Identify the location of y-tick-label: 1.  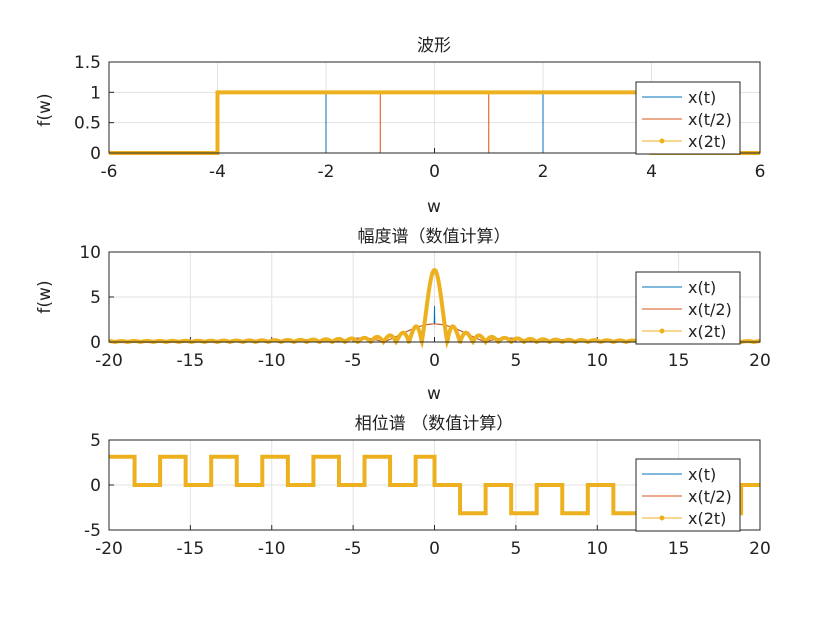
(95, 93).